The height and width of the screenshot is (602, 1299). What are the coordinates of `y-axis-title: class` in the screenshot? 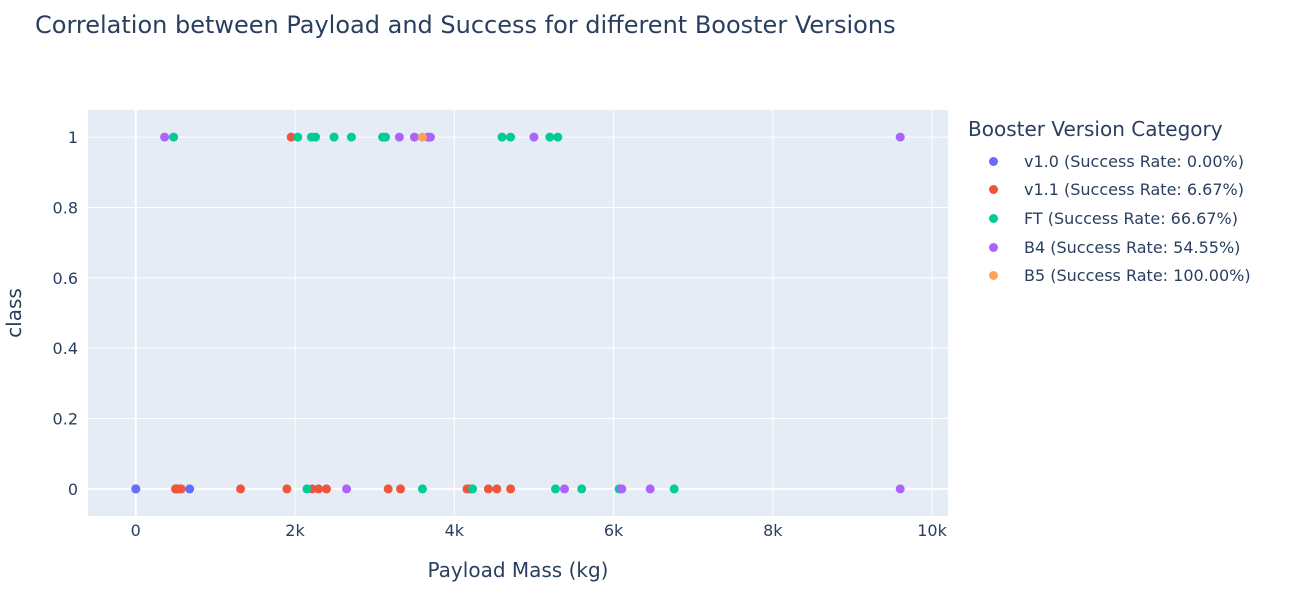 It's located at (14, 313).